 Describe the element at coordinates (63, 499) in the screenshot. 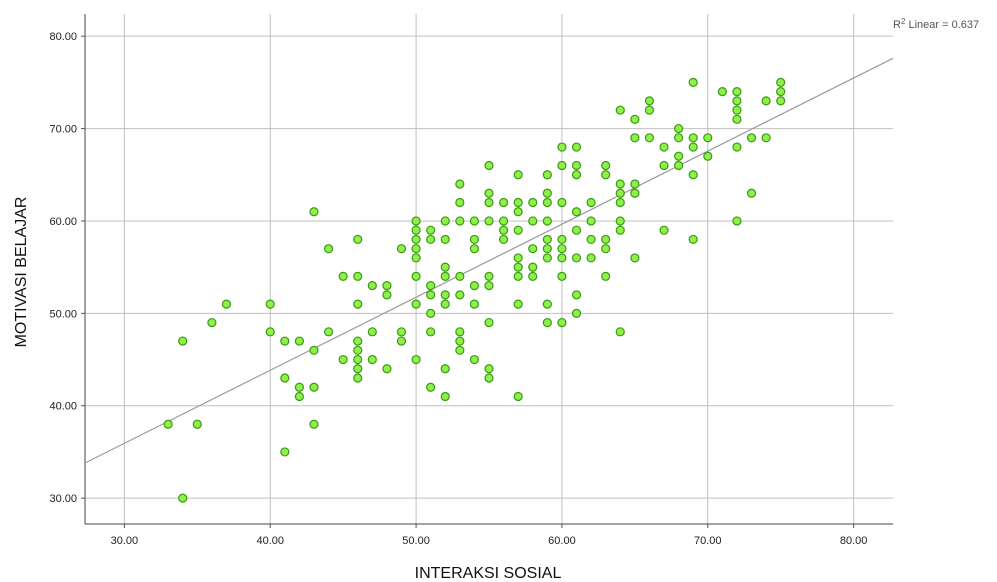

I see `y-tick-label: 30.00` at that location.